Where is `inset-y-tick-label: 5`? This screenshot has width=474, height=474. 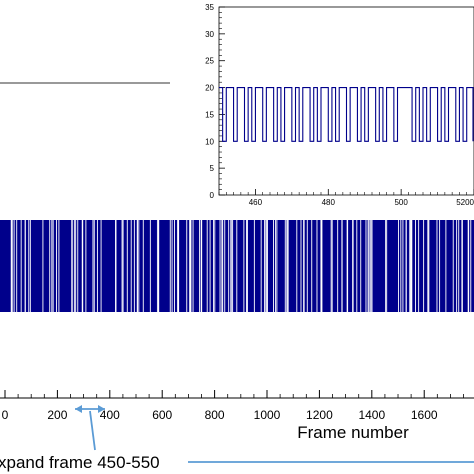 inset-y-tick-label: 5 is located at coordinates (212, 168).